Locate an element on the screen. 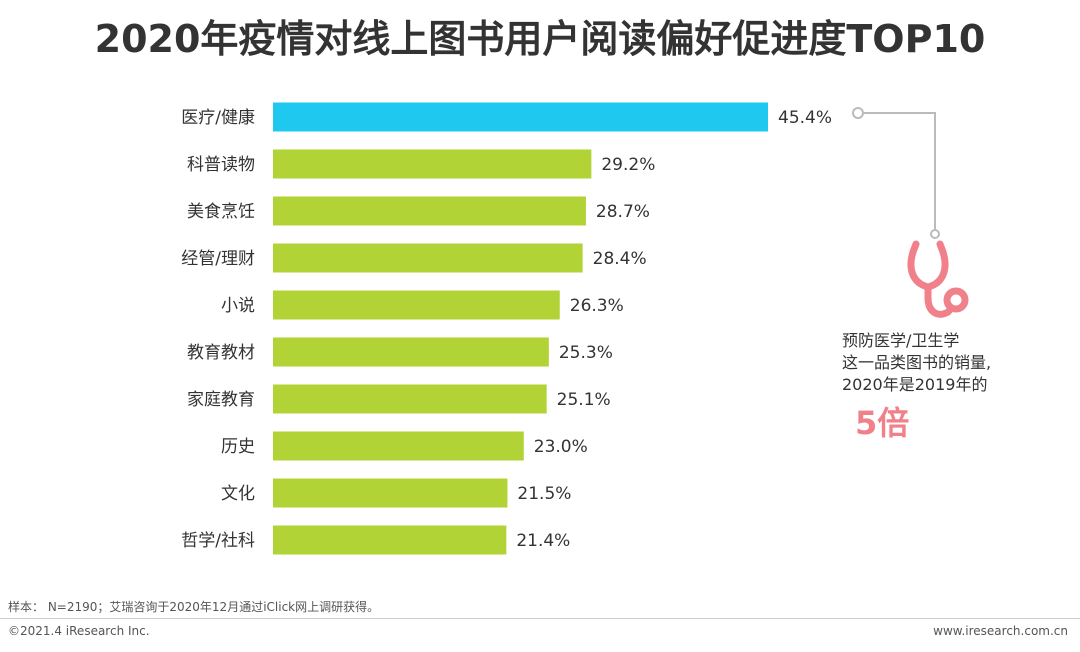  value-label-8: 21.5% is located at coordinates (544, 494).